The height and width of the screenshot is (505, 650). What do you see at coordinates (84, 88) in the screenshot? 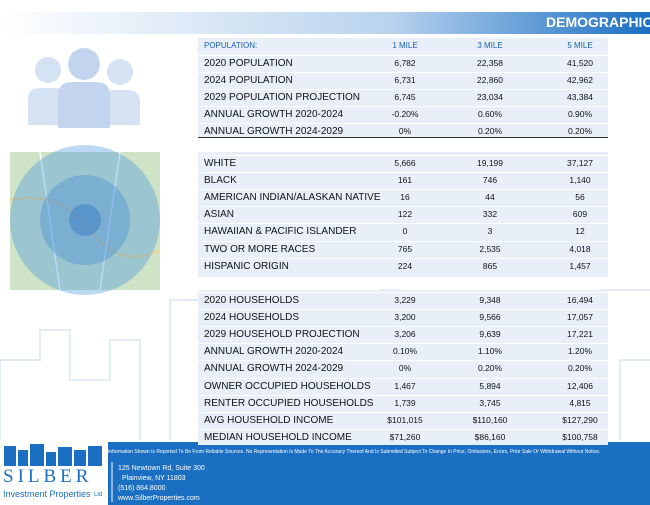
I see `people-icon` at bounding box center [84, 88].